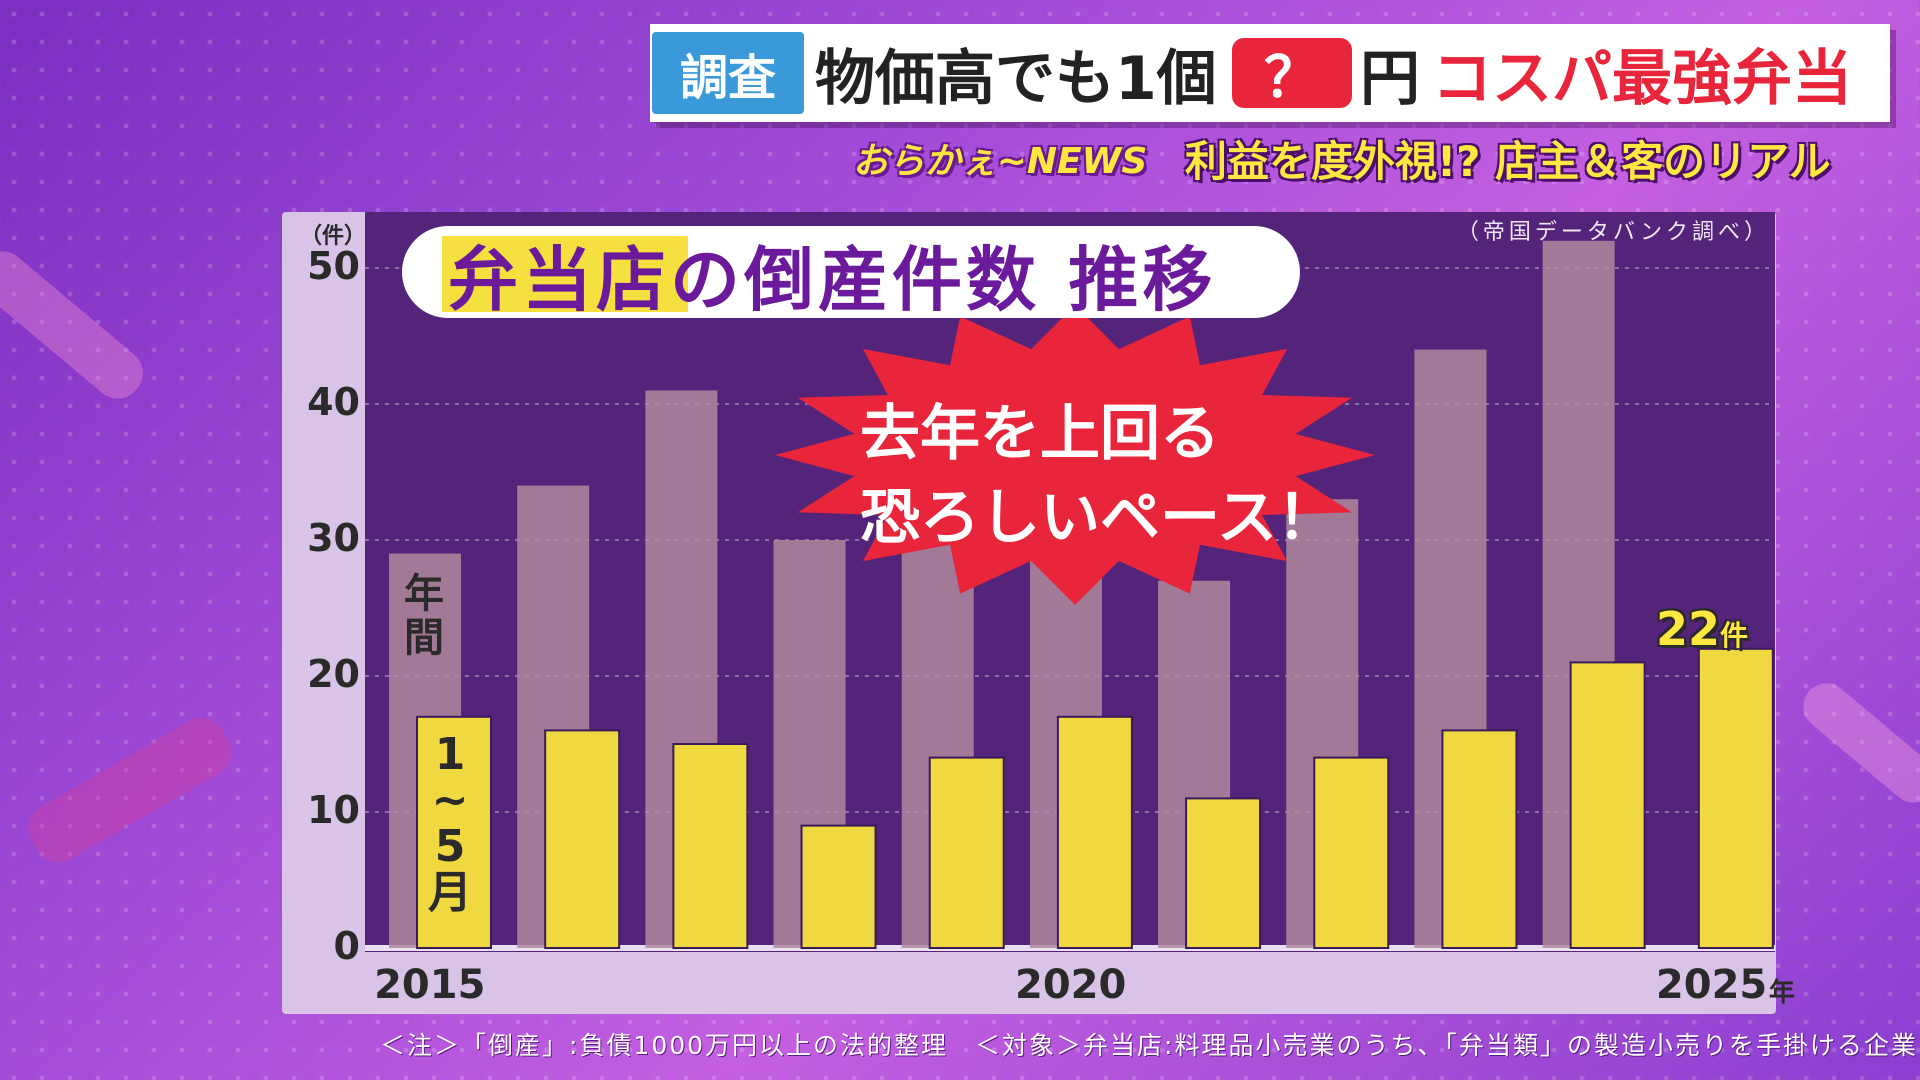 The height and width of the screenshot is (1080, 1920). Describe the element at coordinates (1098, 518) in the screenshot. I see `callout-line-2: 恐ろしいペース！` at that location.